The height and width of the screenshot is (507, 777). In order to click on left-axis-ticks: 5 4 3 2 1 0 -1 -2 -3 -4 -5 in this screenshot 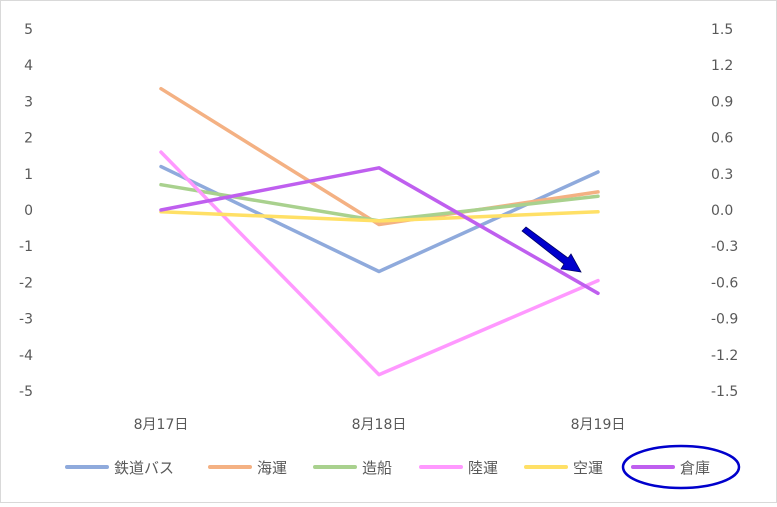, I will do `click(26, 211)`.